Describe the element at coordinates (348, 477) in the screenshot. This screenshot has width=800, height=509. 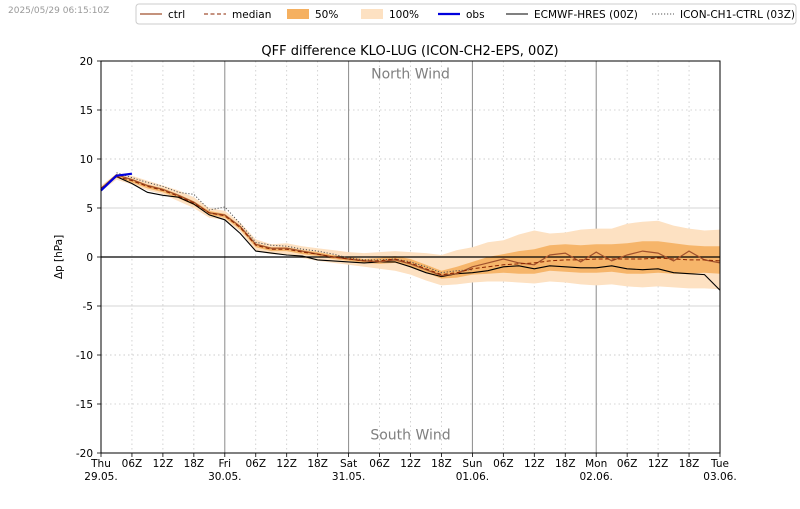
I see `x-tick-date: 31.05.` at that location.